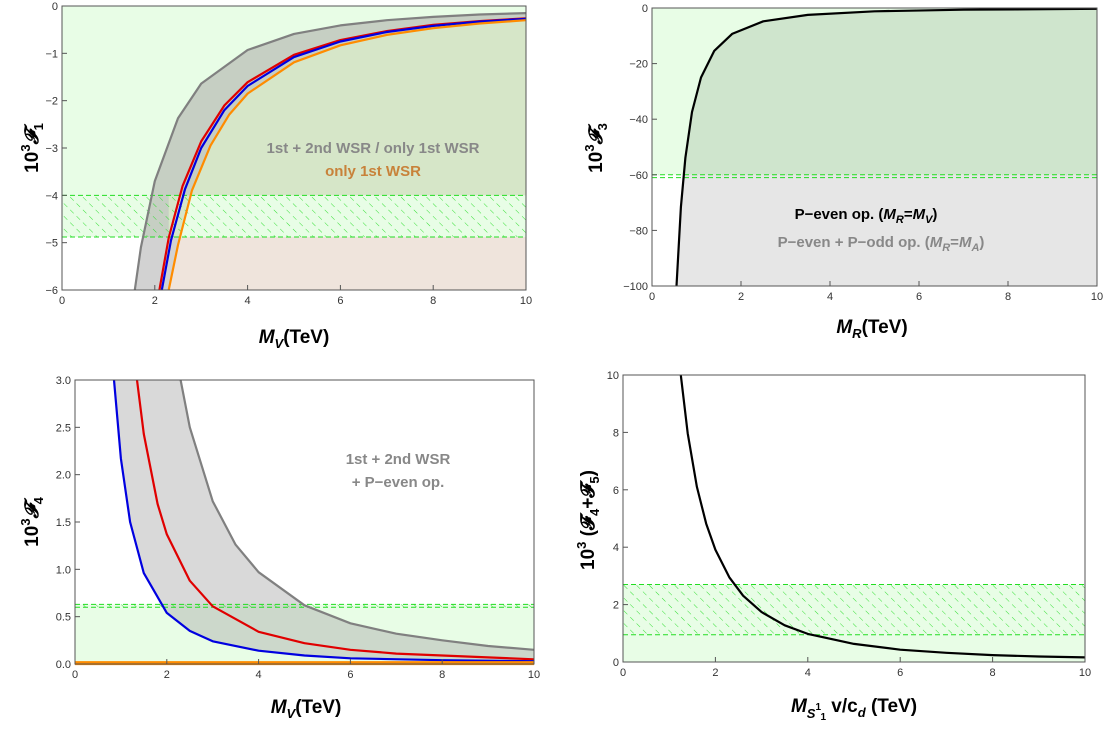  Describe the element at coordinates (51, 54) in the screenshot. I see `f1-ytick-label: −1` at that location.